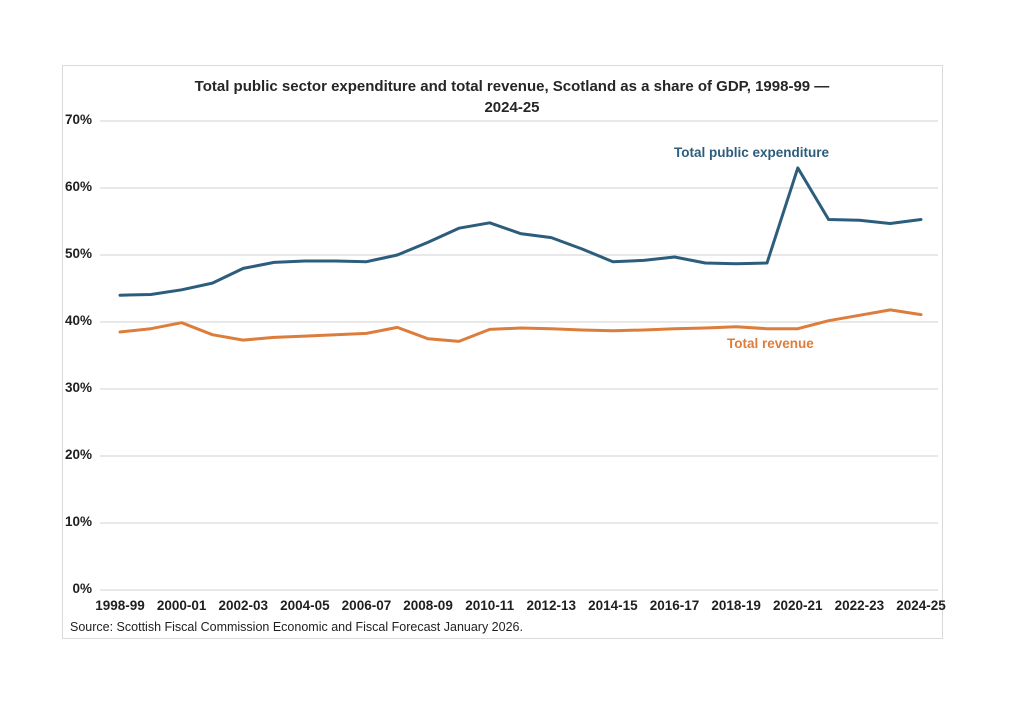 Image resolution: width=1024 pixels, height=724 pixels. I want to click on revenue-series-label: Total revenue, so click(770, 343).